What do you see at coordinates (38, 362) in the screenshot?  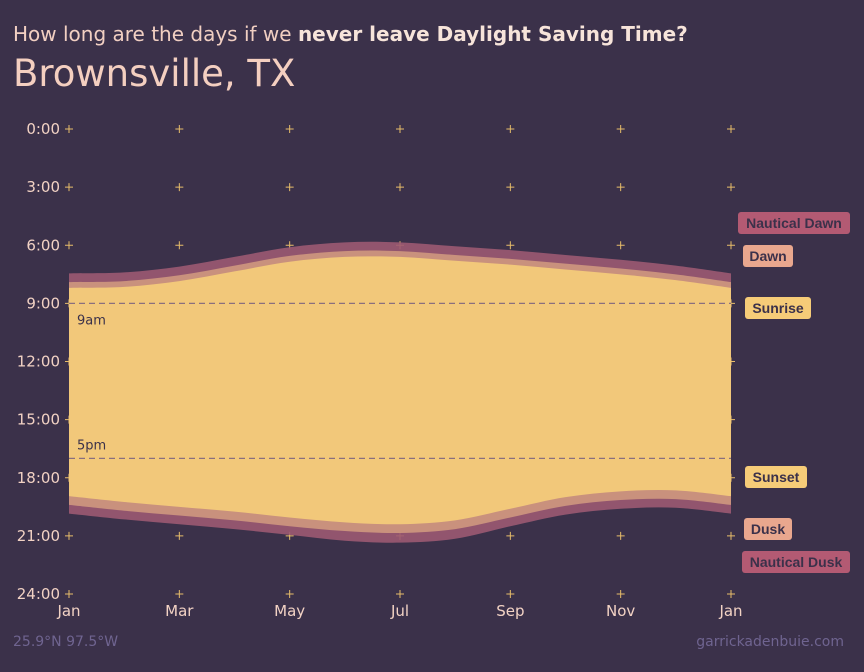 I see `y-tick-label: 12:00` at bounding box center [38, 362].